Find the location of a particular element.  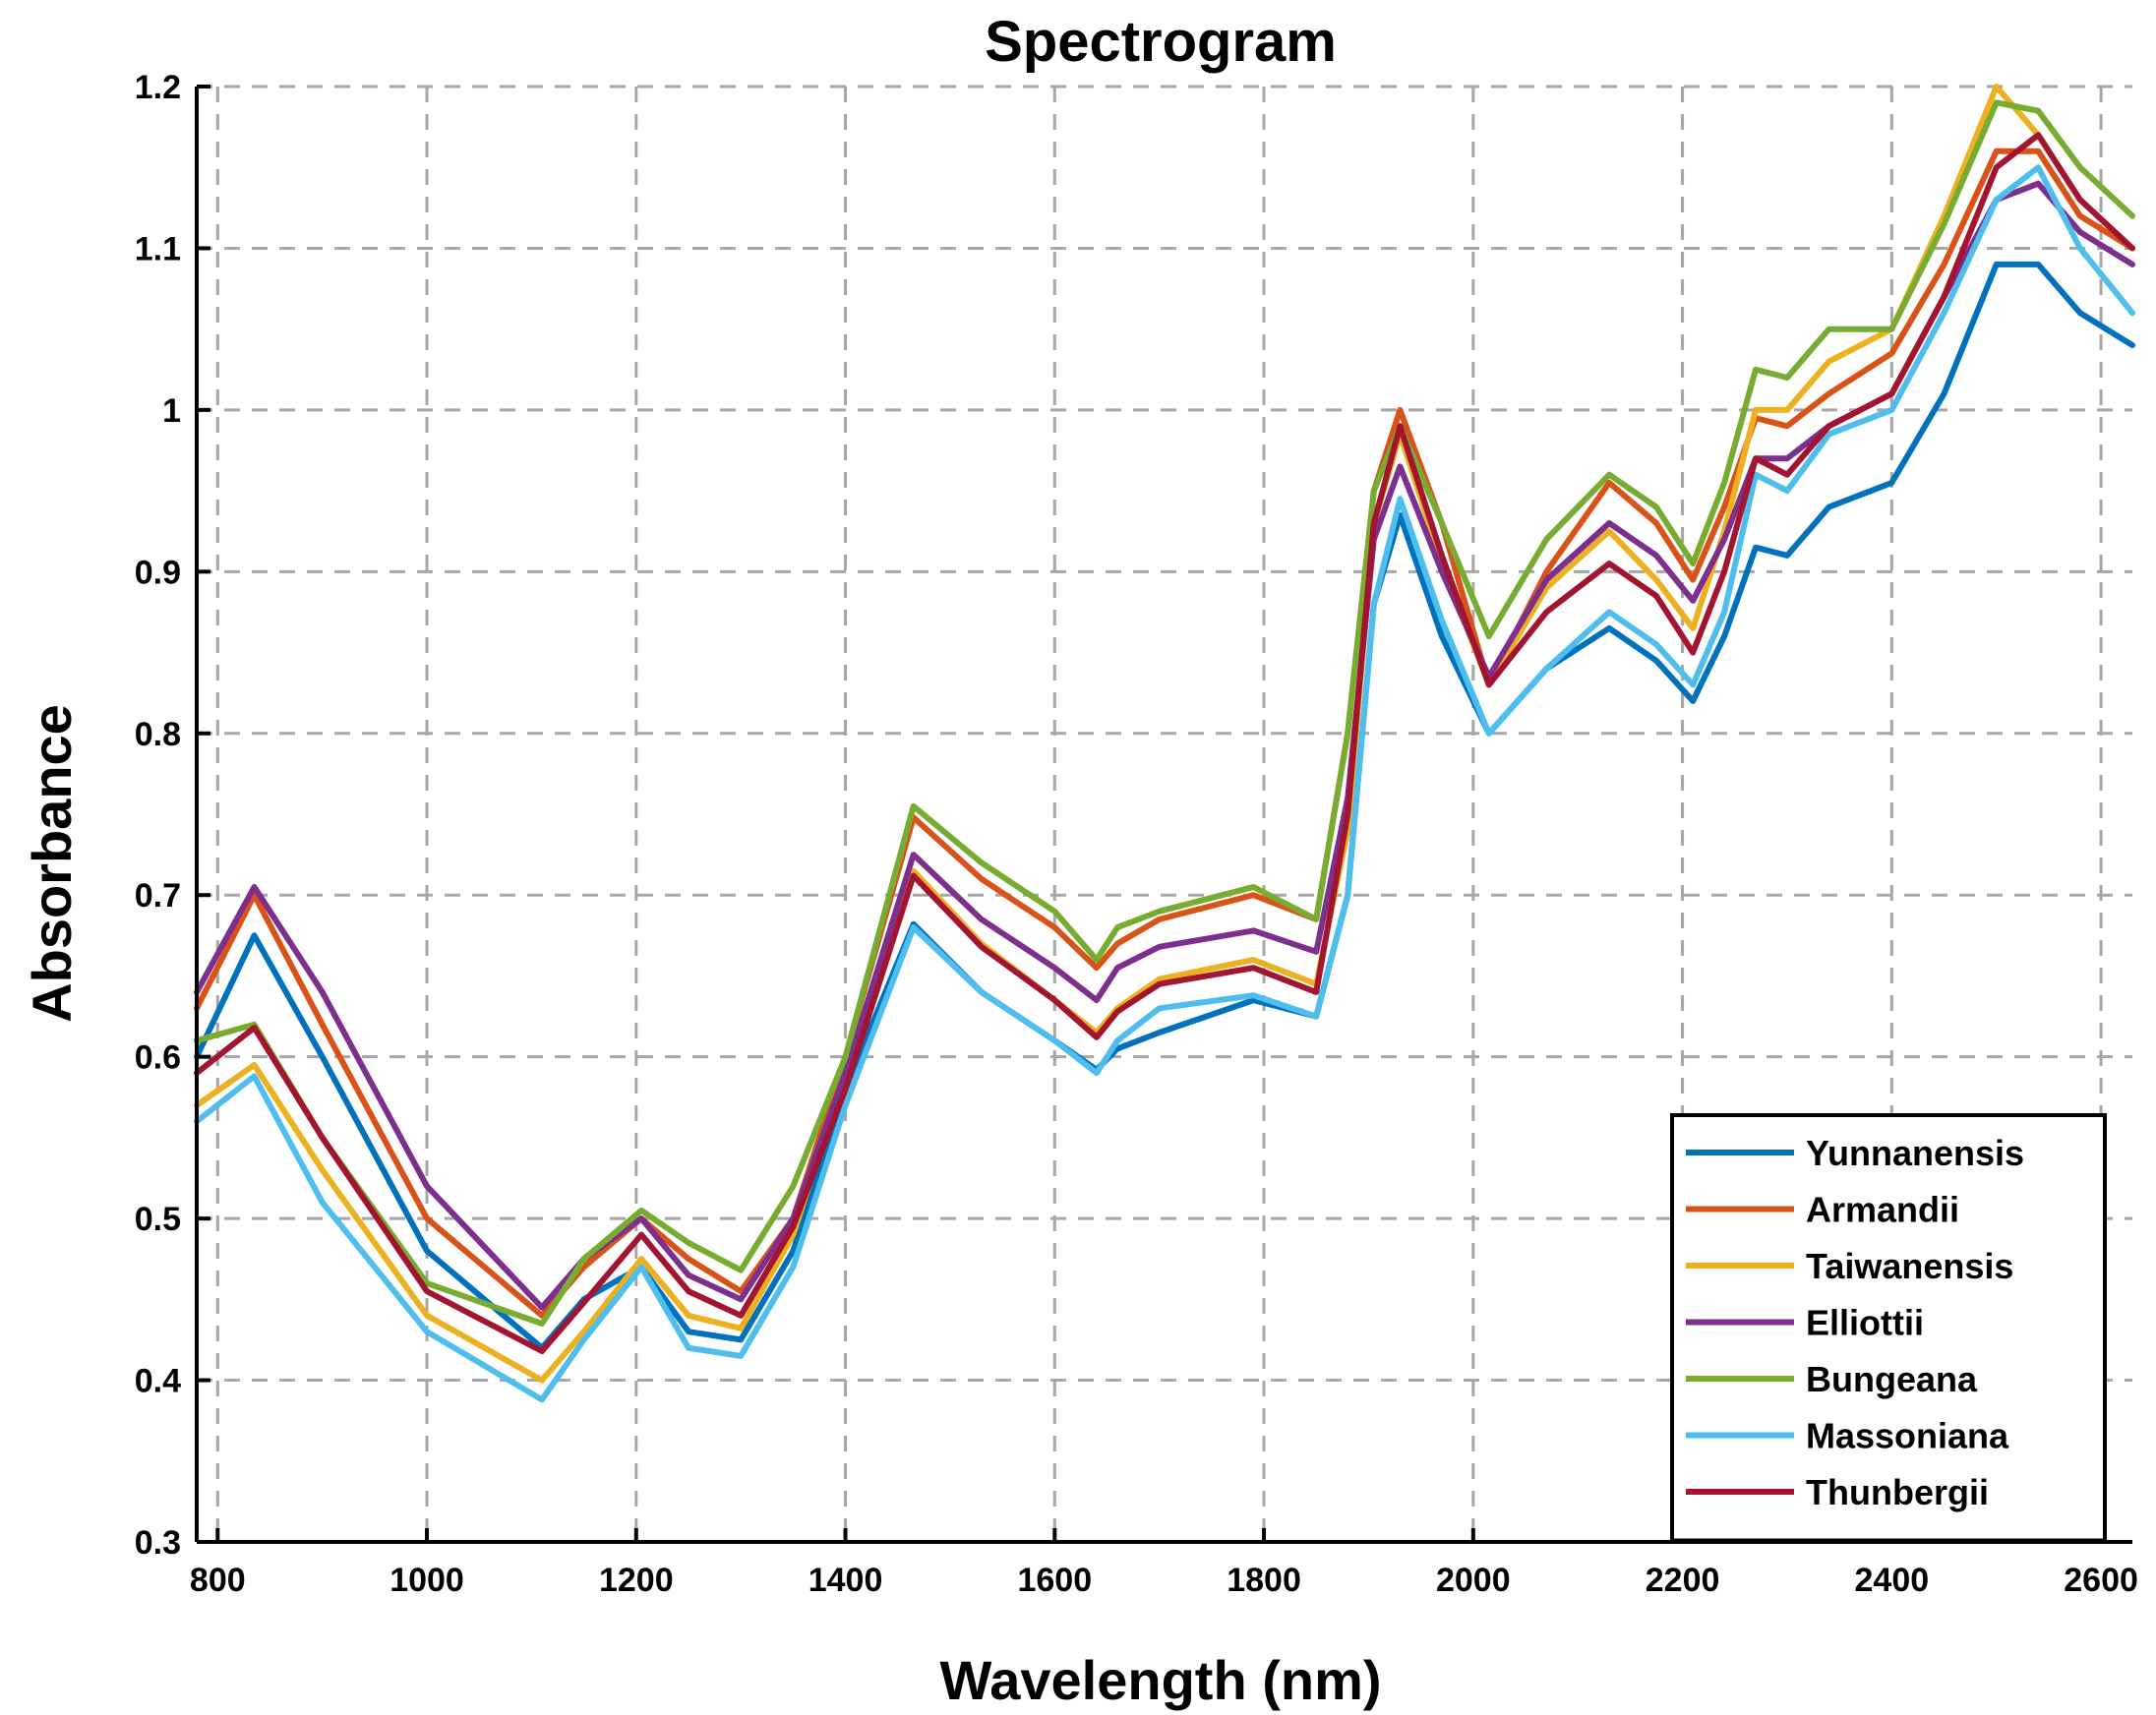

legend-label-massoniana: Massoniana is located at coordinates (1907, 1436).